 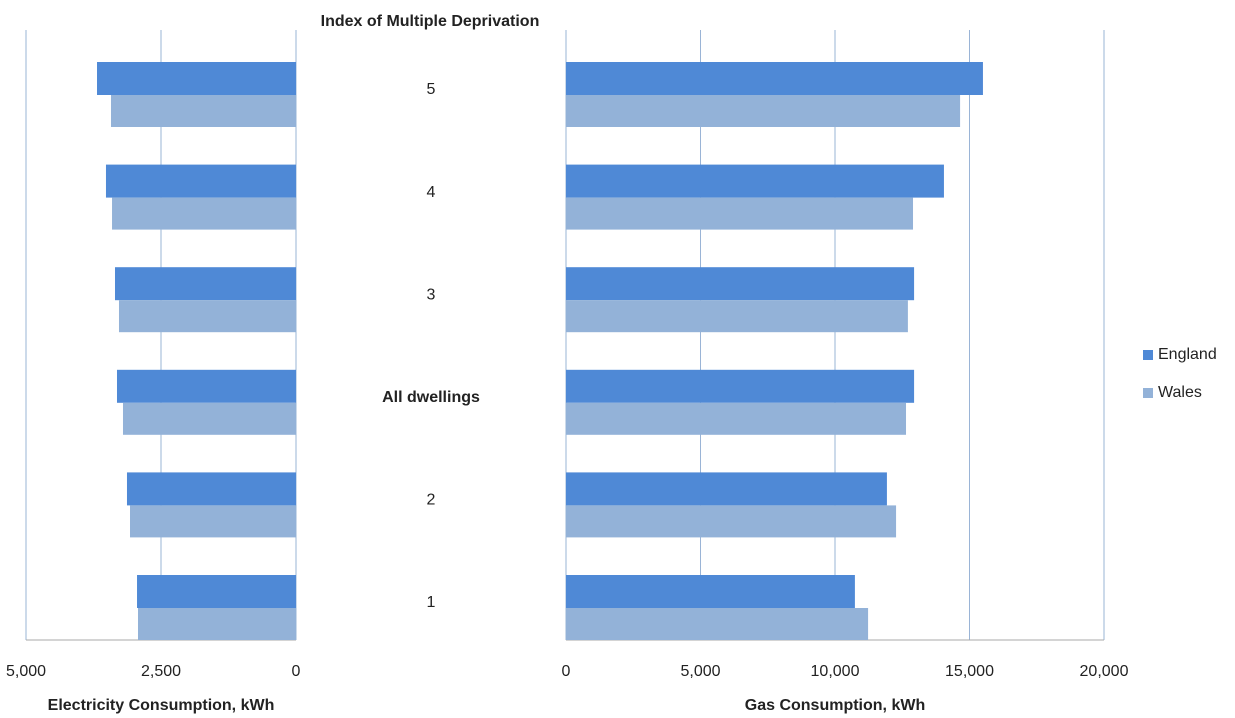 What do you see at coordinates (431, 192) in the screenshot?
I see `category-label: 4` at bounding box center [431, 192].